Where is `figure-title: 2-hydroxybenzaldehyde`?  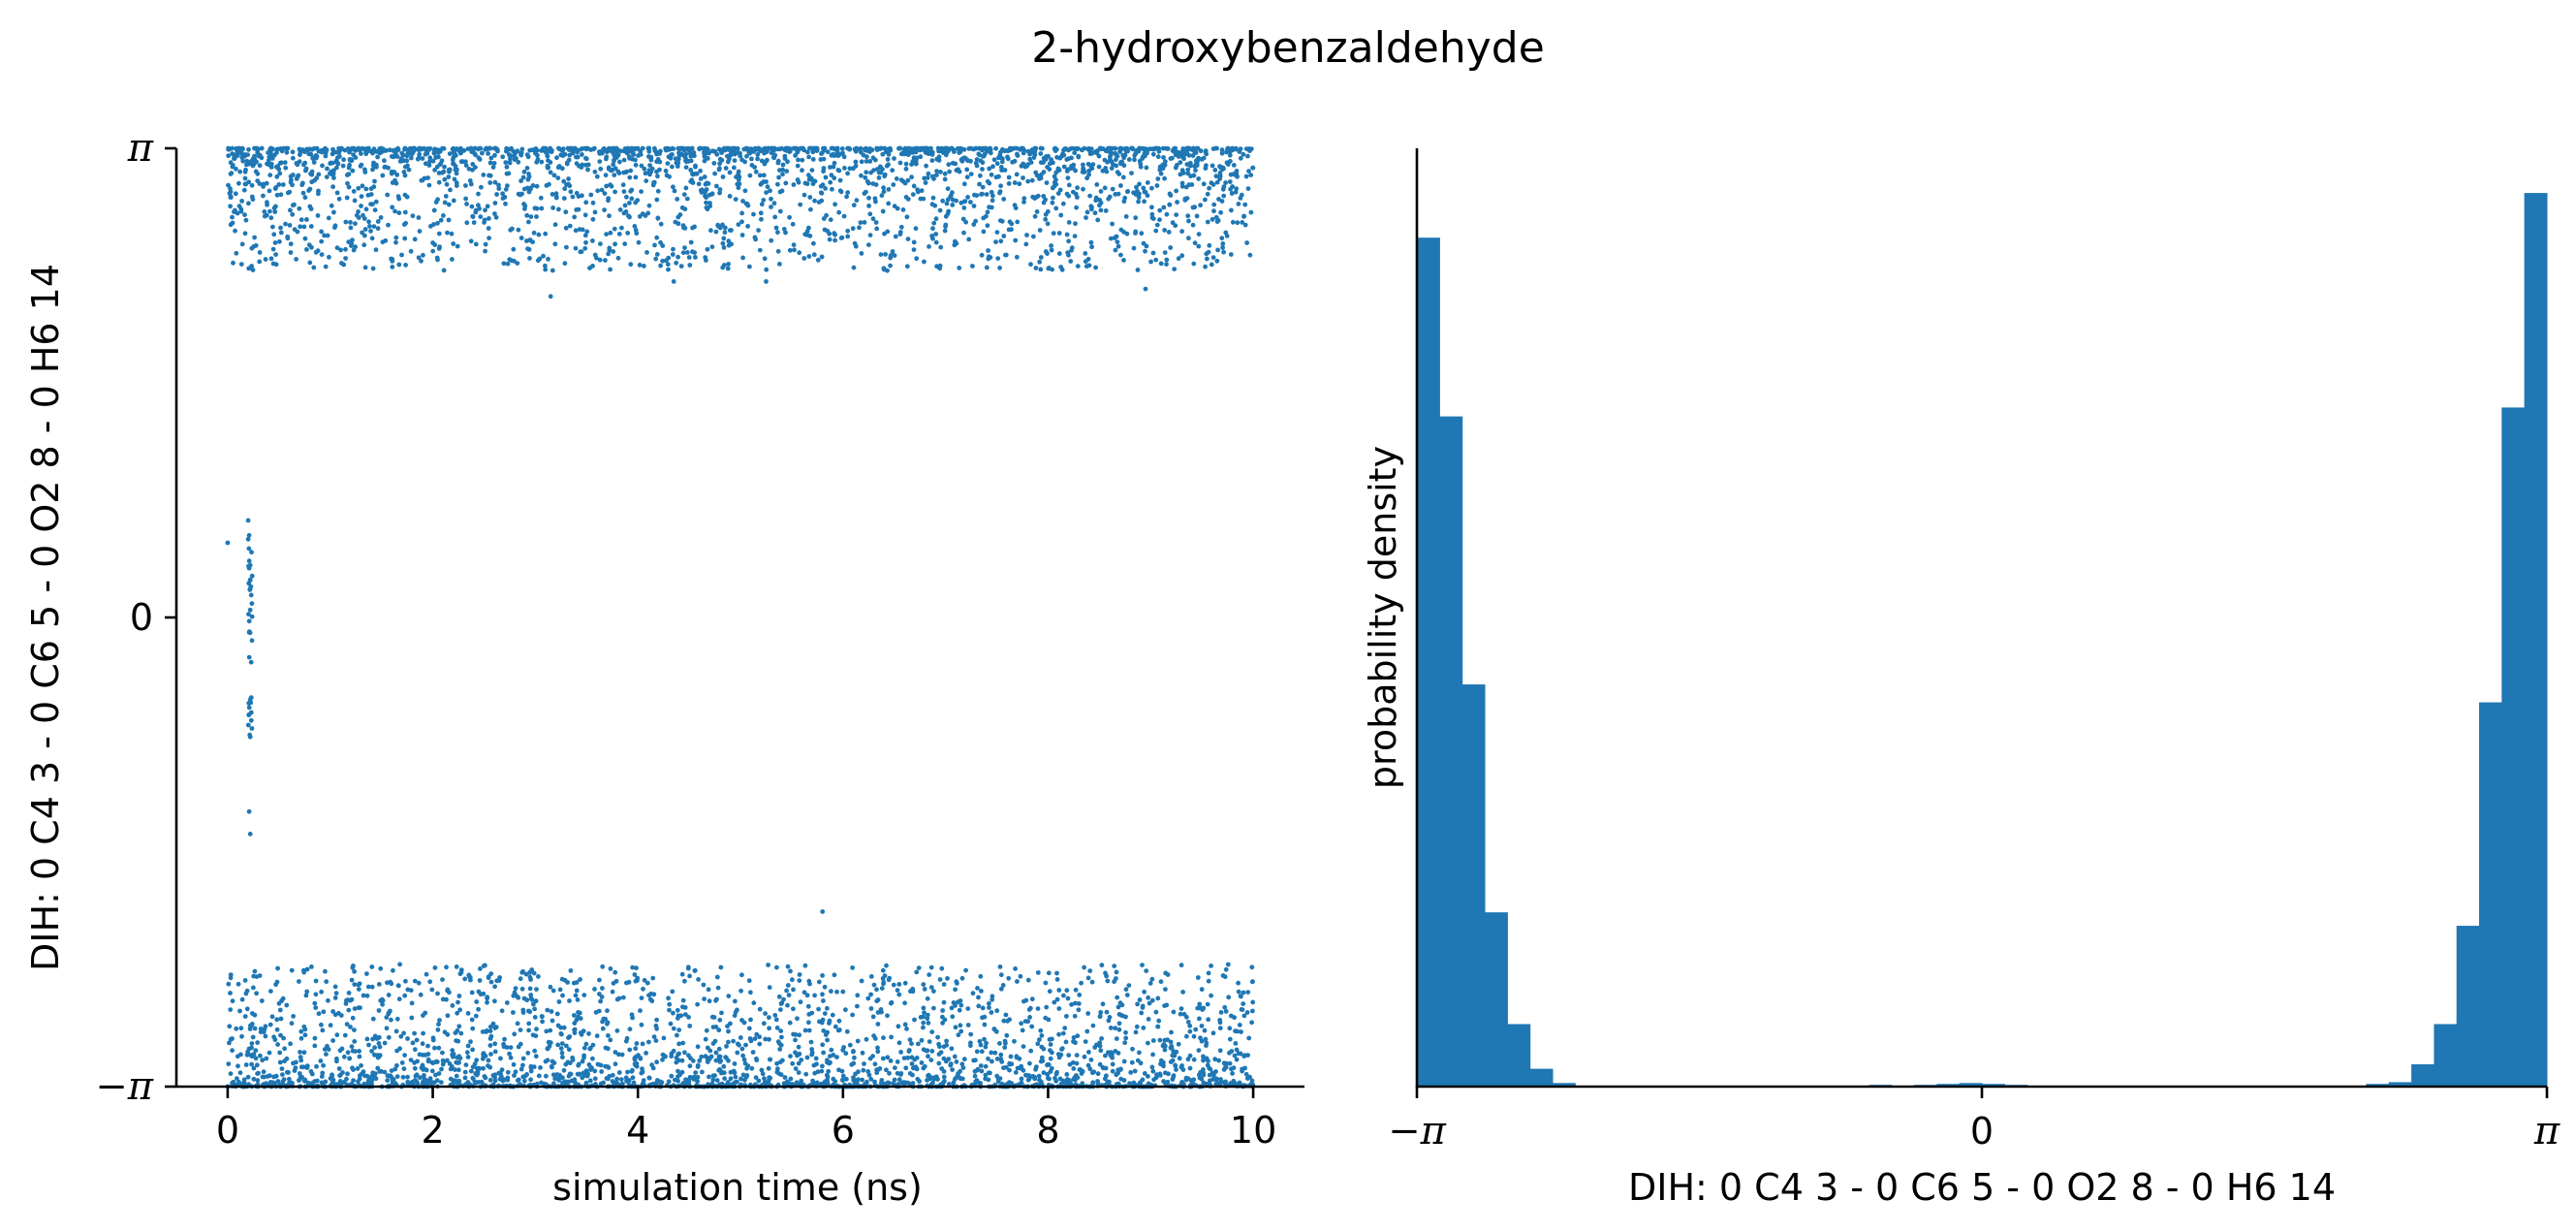 figure-title: 2-hydroxybenzaldehyde is located at coordinates (1288, 48).